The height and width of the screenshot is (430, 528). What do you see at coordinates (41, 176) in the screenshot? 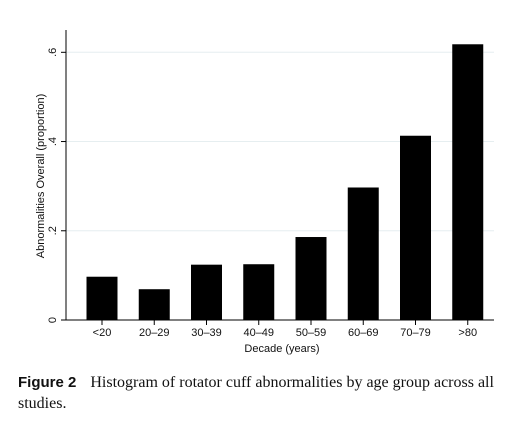
I see `y-axis-label: Abnormalities Overall (proportion)` at bounding box center [41, 176].